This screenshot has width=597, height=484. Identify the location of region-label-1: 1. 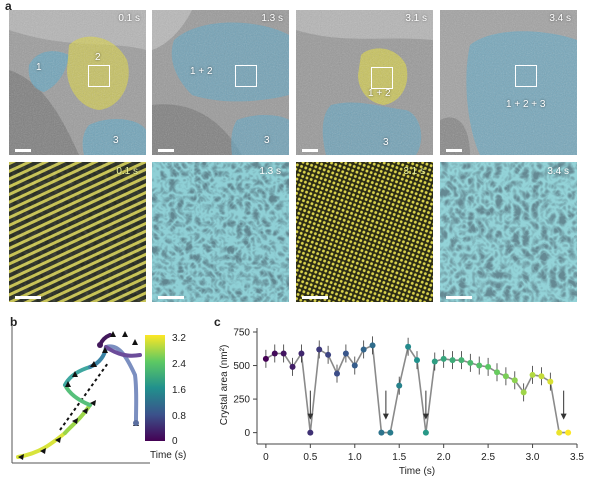
(39, 67).